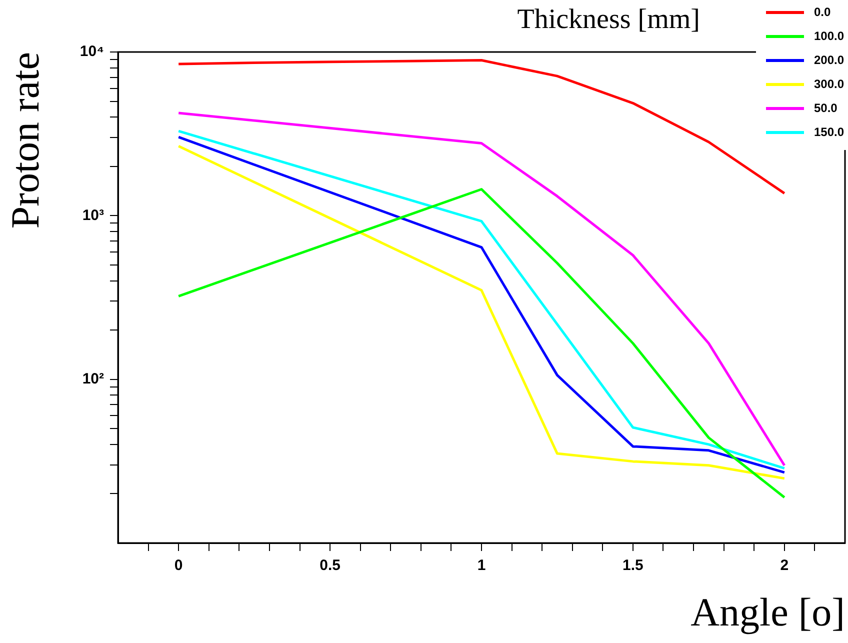  I want to click on x-axis-title: Angle [o], so click(767, 612).